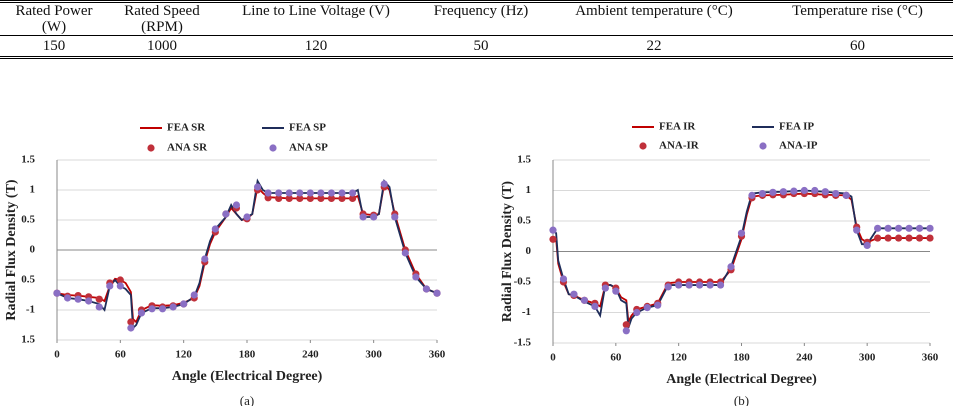 The height and width of the screenshot is (406, 953). I want to click on cell: 150, so click(54, 46).